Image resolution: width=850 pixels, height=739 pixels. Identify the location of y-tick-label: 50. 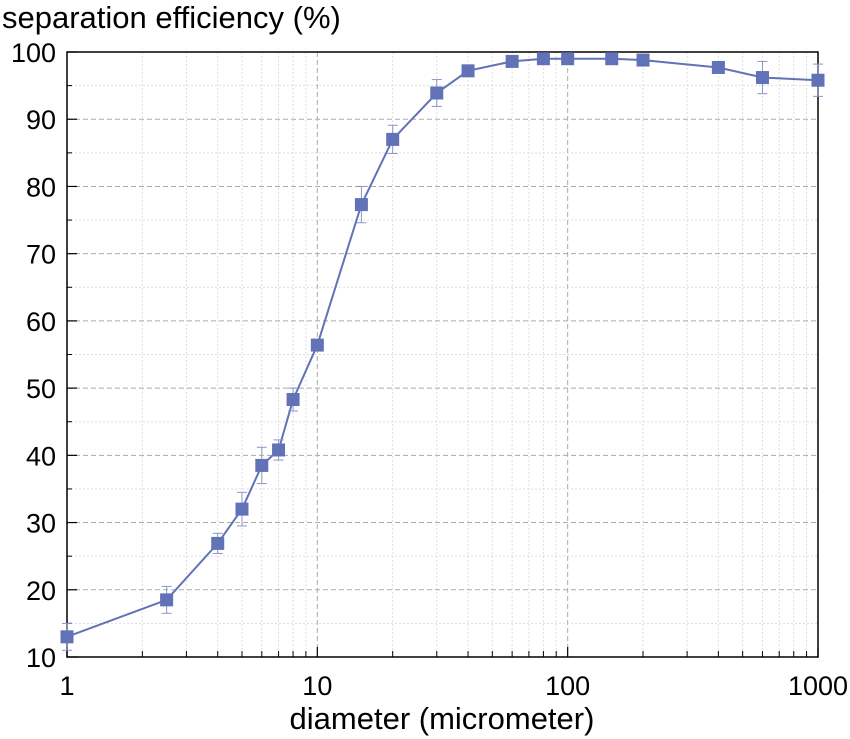
(41, 389).